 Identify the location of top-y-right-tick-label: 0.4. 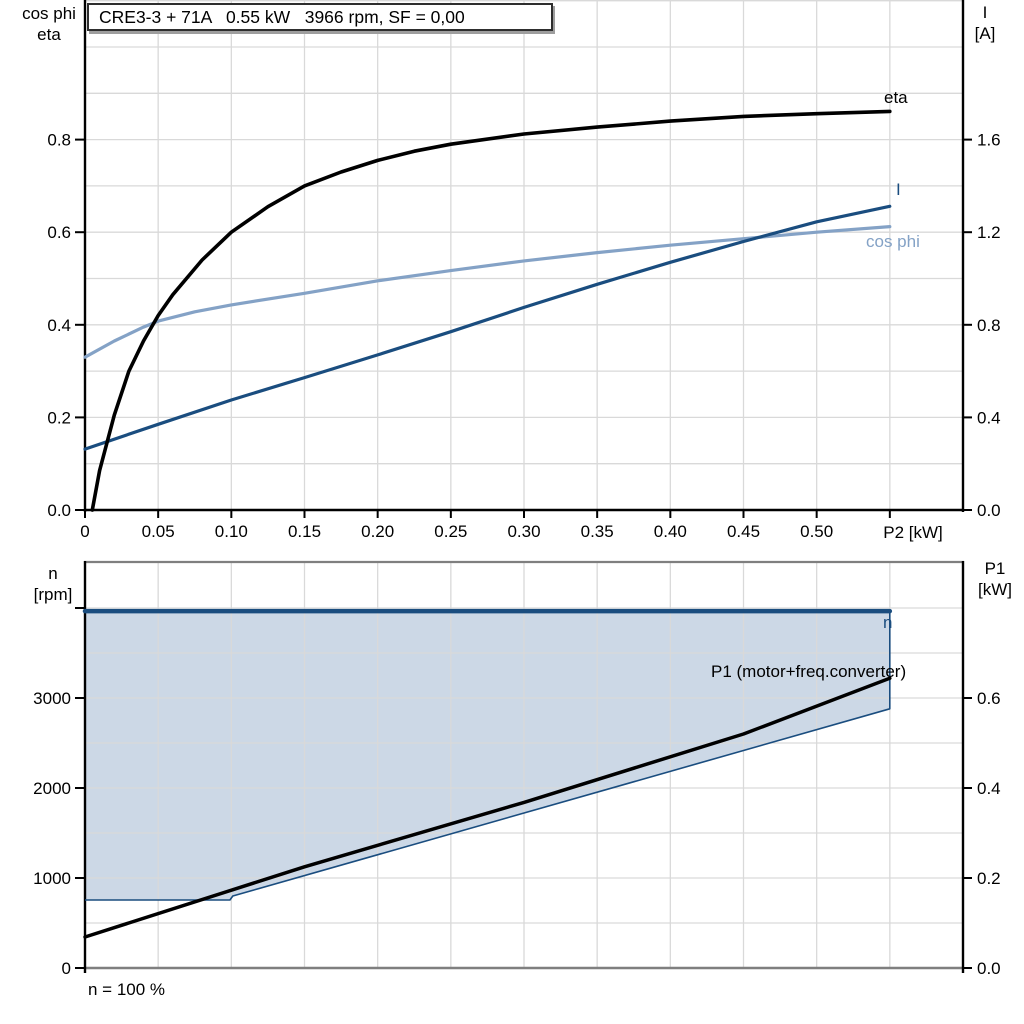
(989, 417).